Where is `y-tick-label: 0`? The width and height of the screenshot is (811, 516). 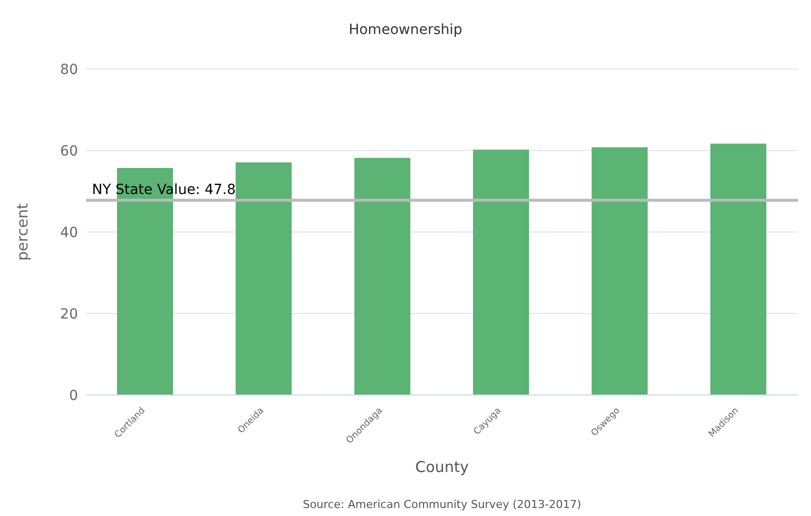
y-tick-label: 0 is located at coordinates (73, 396).